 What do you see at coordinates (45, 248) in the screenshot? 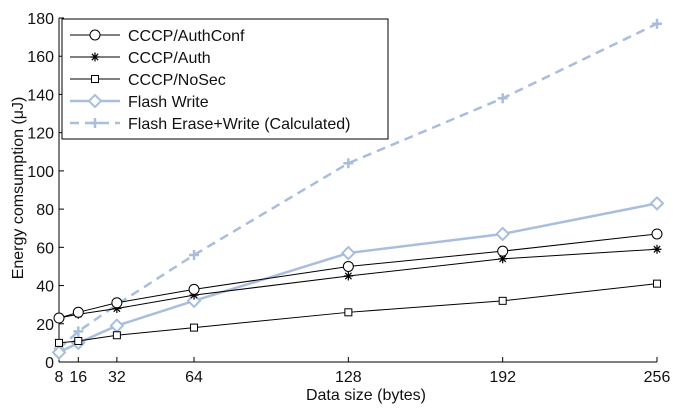
I see `y-tick-label: 60` at bounding box center [45, 248].